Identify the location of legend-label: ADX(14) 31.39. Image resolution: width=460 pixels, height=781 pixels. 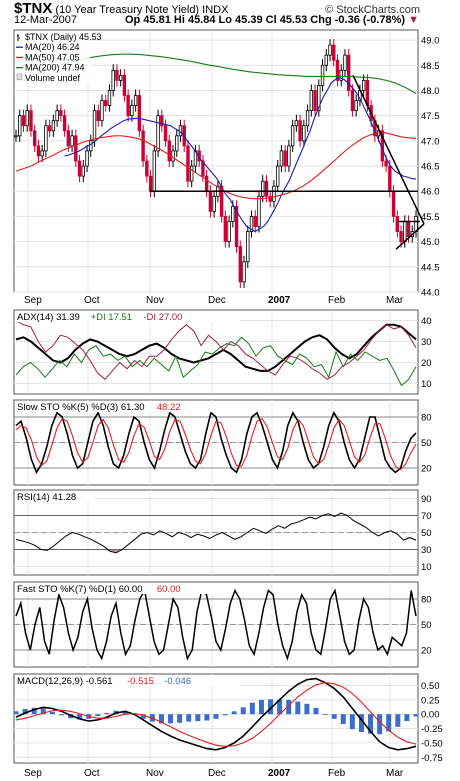
(48, 317).